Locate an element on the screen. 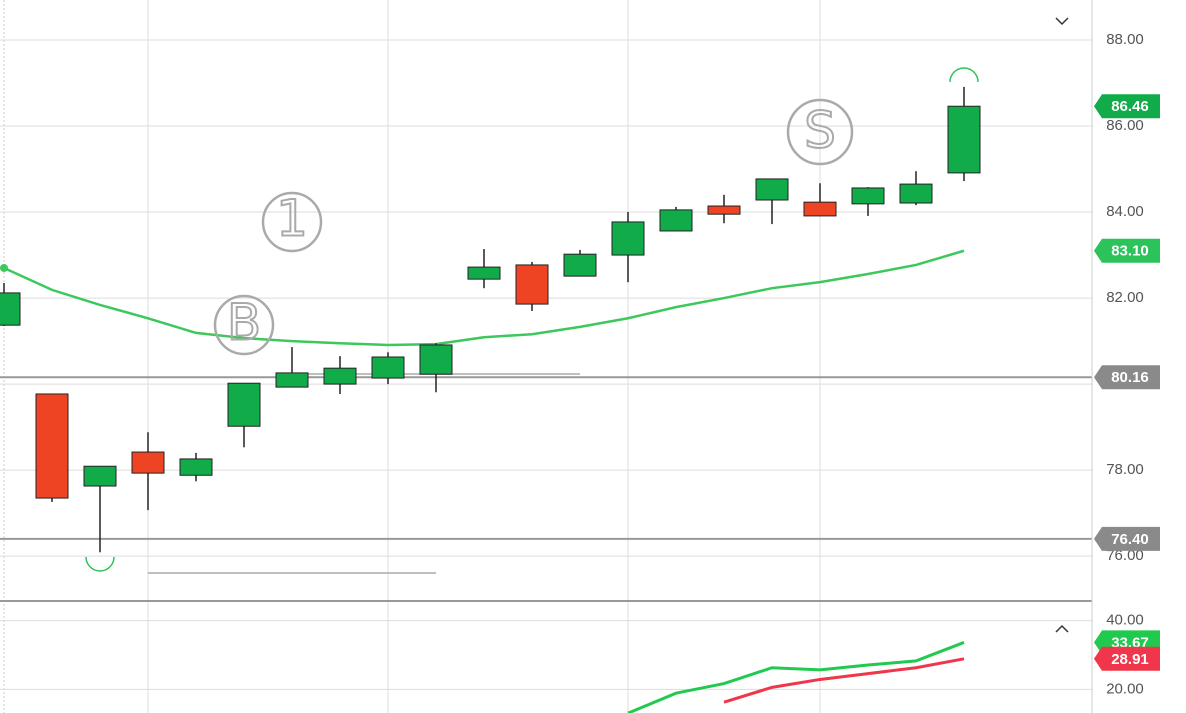  ma-line is located at coordinates (484, 298).